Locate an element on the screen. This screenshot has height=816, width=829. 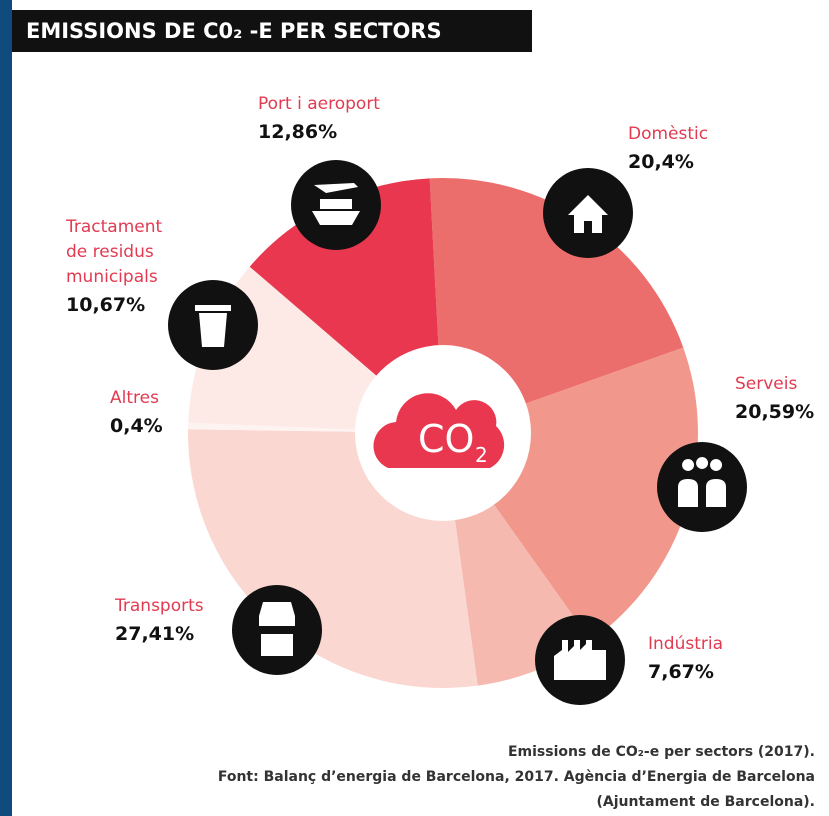
value-label: 27,41% is located at coordinates (155, 634).